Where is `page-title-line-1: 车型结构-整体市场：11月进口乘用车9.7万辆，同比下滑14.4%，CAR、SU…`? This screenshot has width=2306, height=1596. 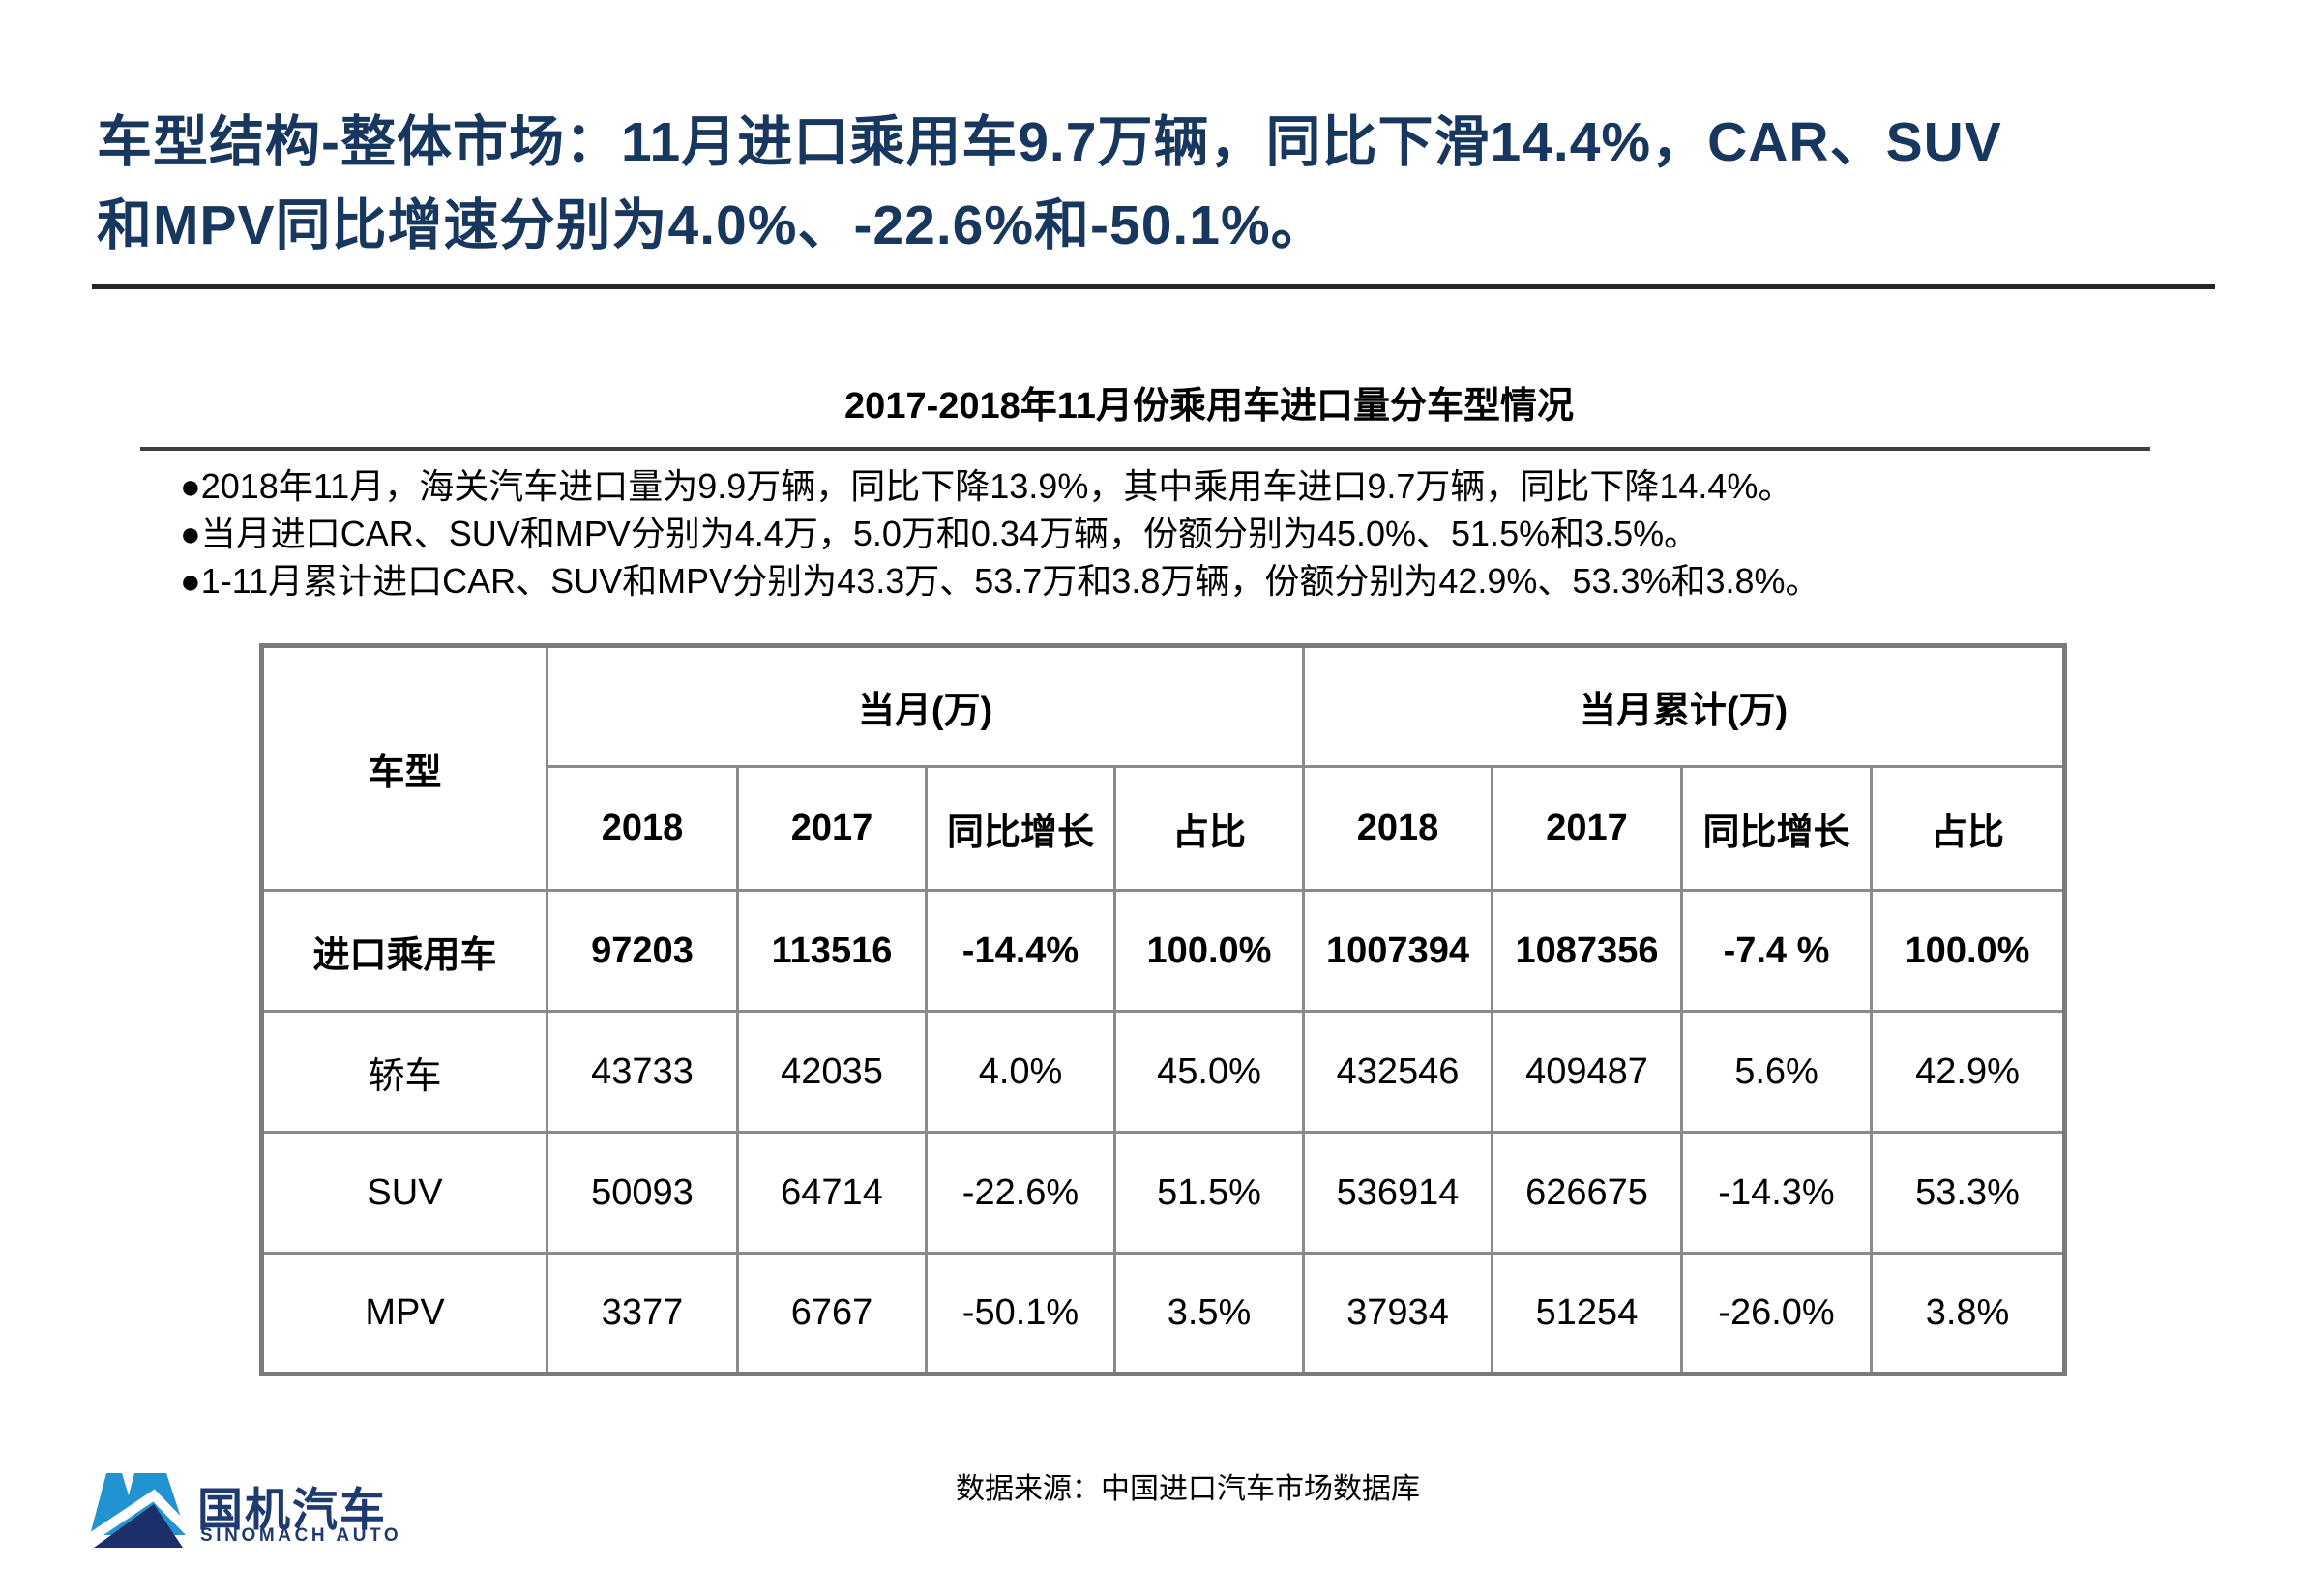
page-title-line-1: 车型结构-整体市场：11月进口乘用车9.7万辆，同比下滑14.4%，CAR、SU… is located at coordinates (1049, 142).